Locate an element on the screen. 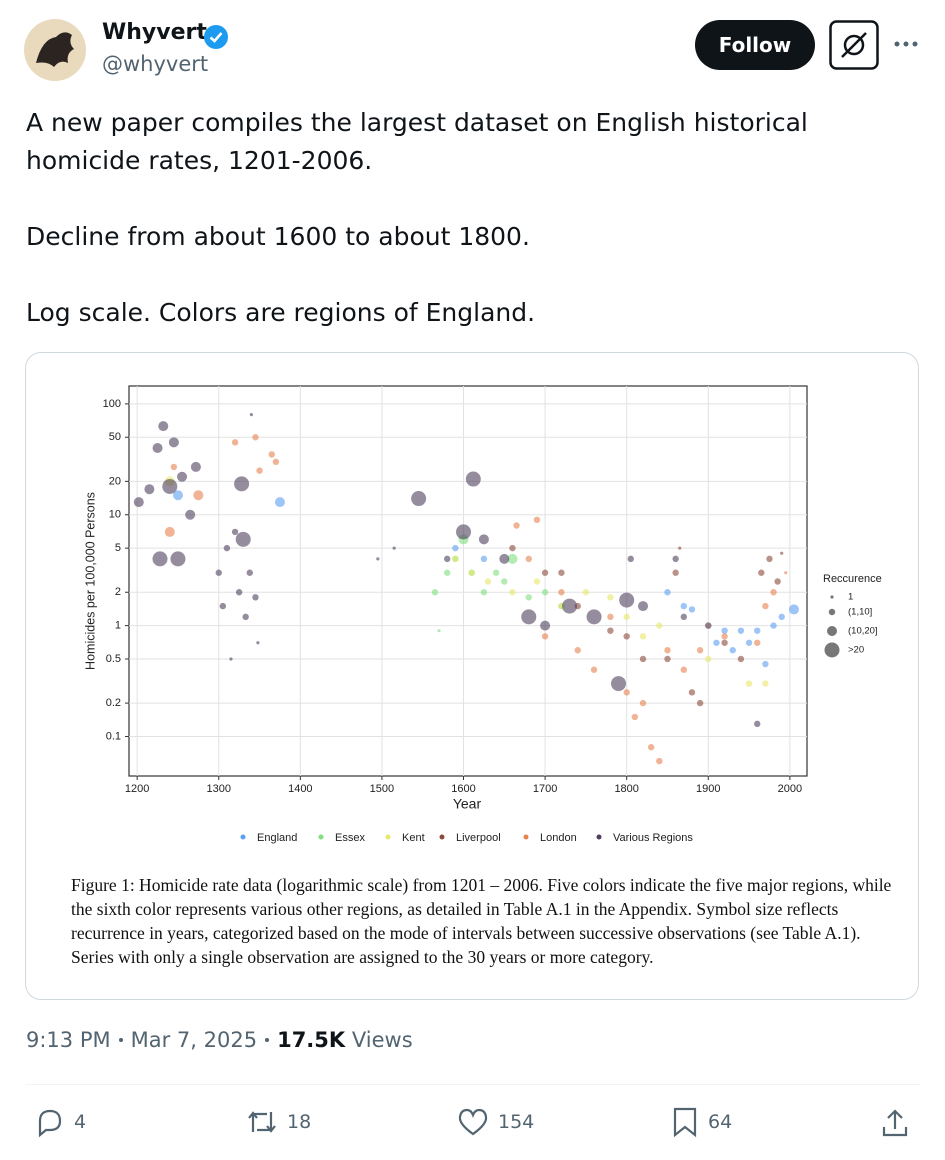 The image size is (945, 1160). y-axis-title: Homicides per 100,000 Persons is located at coordinates (90, 581).